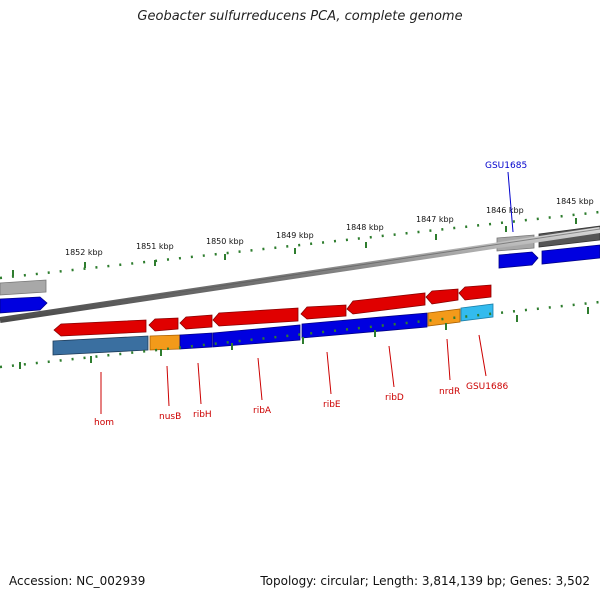  I want to click on gene-label-GSU1686: GSU1686, so click(487, 387).